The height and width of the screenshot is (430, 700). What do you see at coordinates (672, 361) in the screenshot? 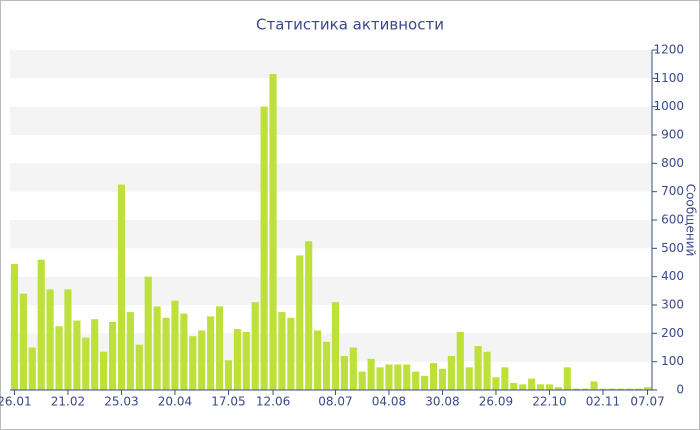
I see `y-tick-label: 100` at bounding box center [672, 361].